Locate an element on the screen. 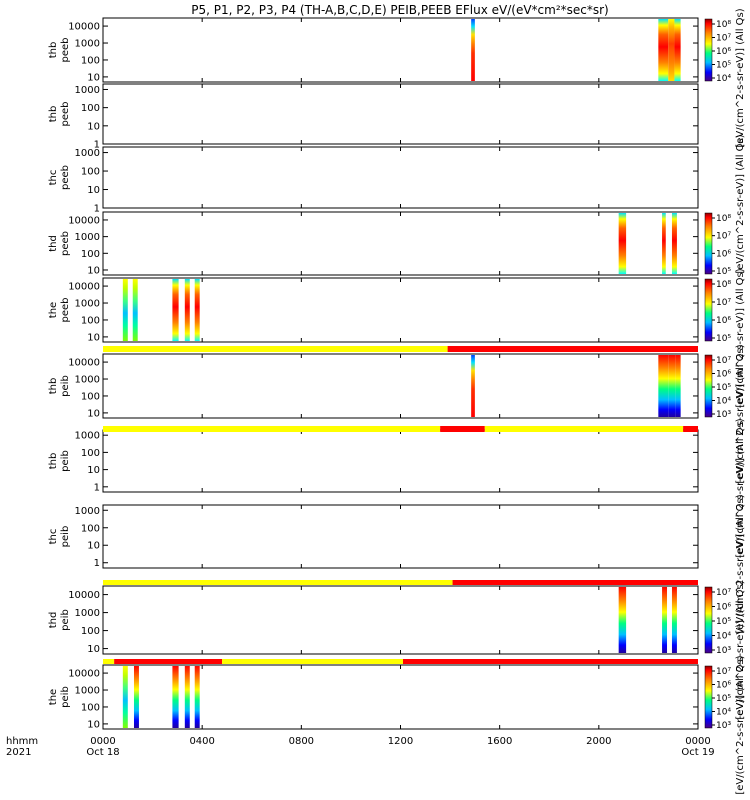 The width and height of the screenshot is (750, 800). y-tick-label: 1 is located at coordinates (97, 145).